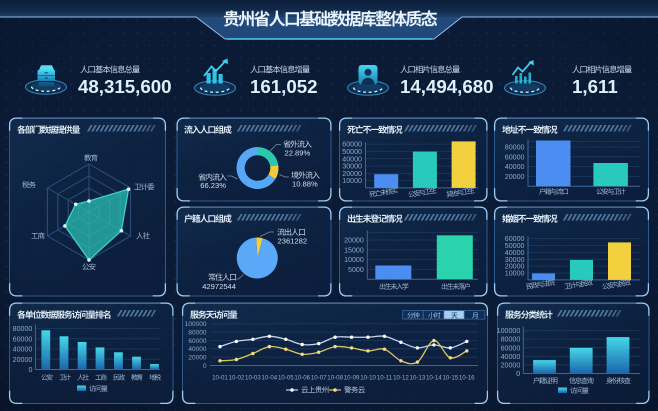 This screenshot has height=411, width=658. What do you see at coordinates (253, 377) in the screenshot?
I see `svg-text: 10-03` at bounding box center [253, 377].